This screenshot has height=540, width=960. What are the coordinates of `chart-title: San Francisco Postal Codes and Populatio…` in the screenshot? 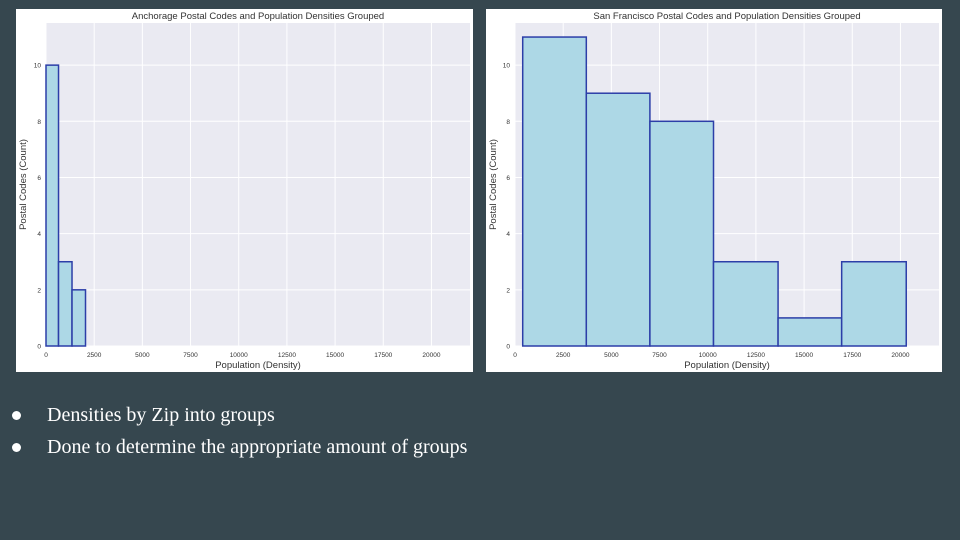 It's located at (726, 16).